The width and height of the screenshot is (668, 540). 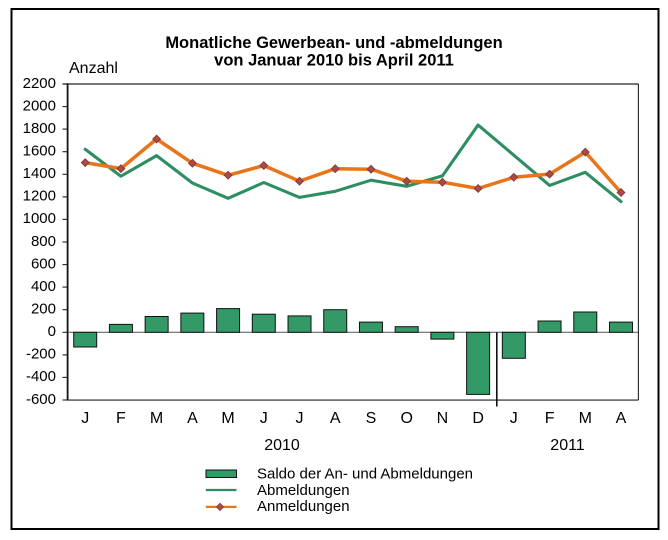 What do you see at coordinates (39, 218) in the screenshot?
I see `svg-text: 1000` at bounding box center [39, 218].